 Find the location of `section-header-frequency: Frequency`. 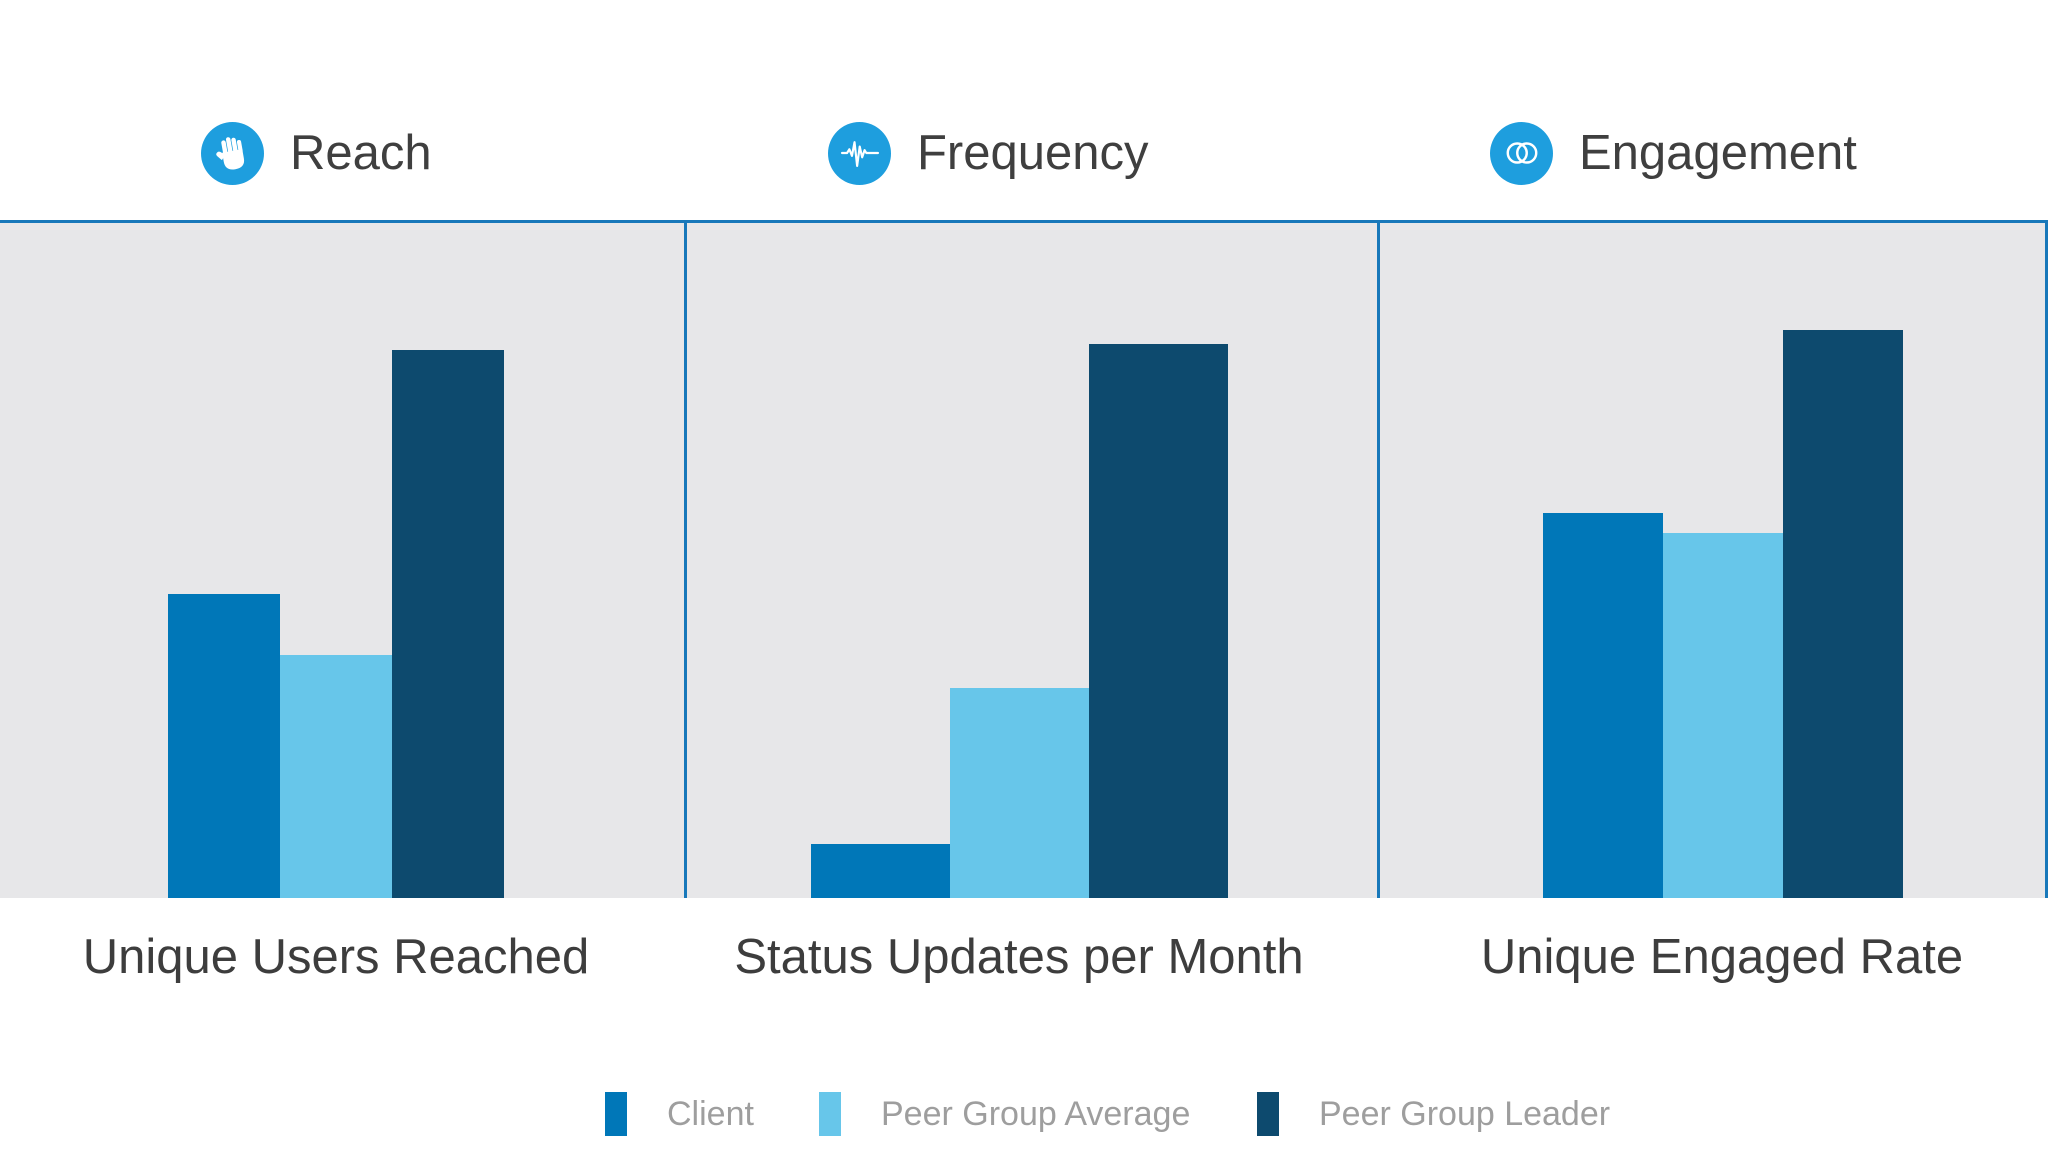

section-header-frequency: Frequency is located at coordinates (988, 153).